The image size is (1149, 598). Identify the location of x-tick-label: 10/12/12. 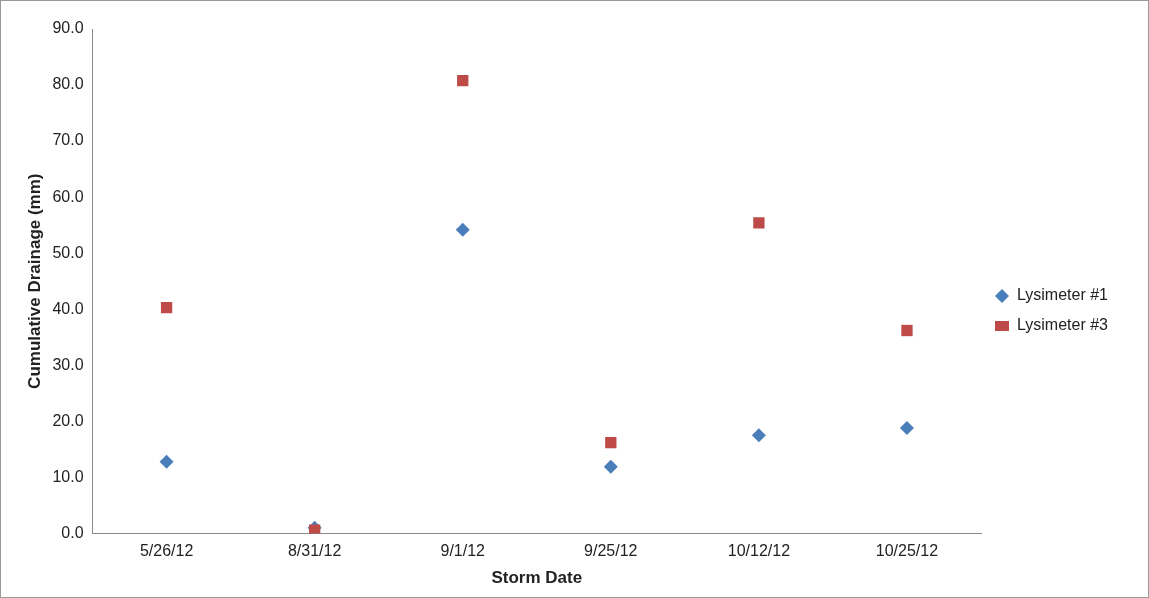
(759, 551).